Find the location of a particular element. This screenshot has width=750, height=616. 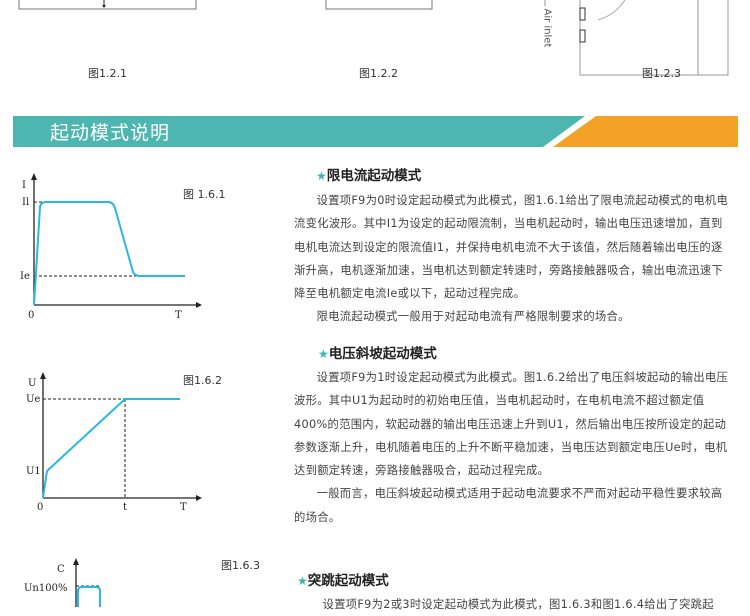

section-kick-start-text: 设置项F9为2或3时设定起动模式为此模式，图1.6.3和图1.6.4给出了突跳起 is located at coordinates (518, 604).